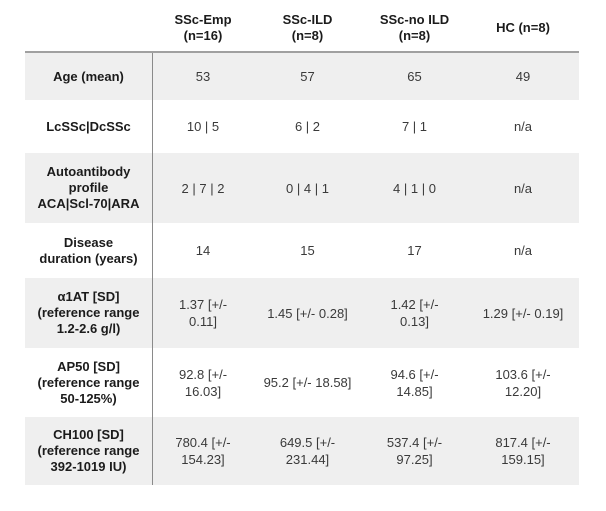 The width and height of the screenshot is (606, 511). I want to click on row-label: LcSSc|DcSSc, so click(89, 126).